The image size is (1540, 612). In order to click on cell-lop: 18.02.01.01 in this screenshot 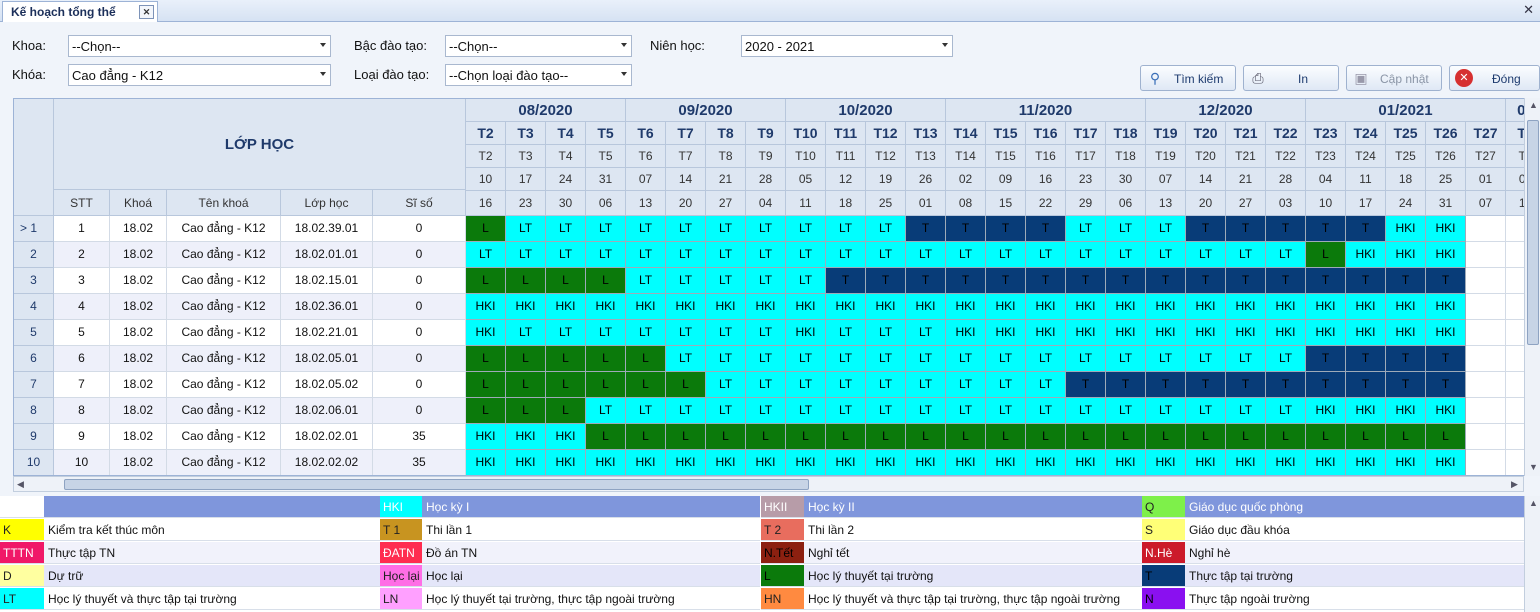, I will do `click(327, 255)`.